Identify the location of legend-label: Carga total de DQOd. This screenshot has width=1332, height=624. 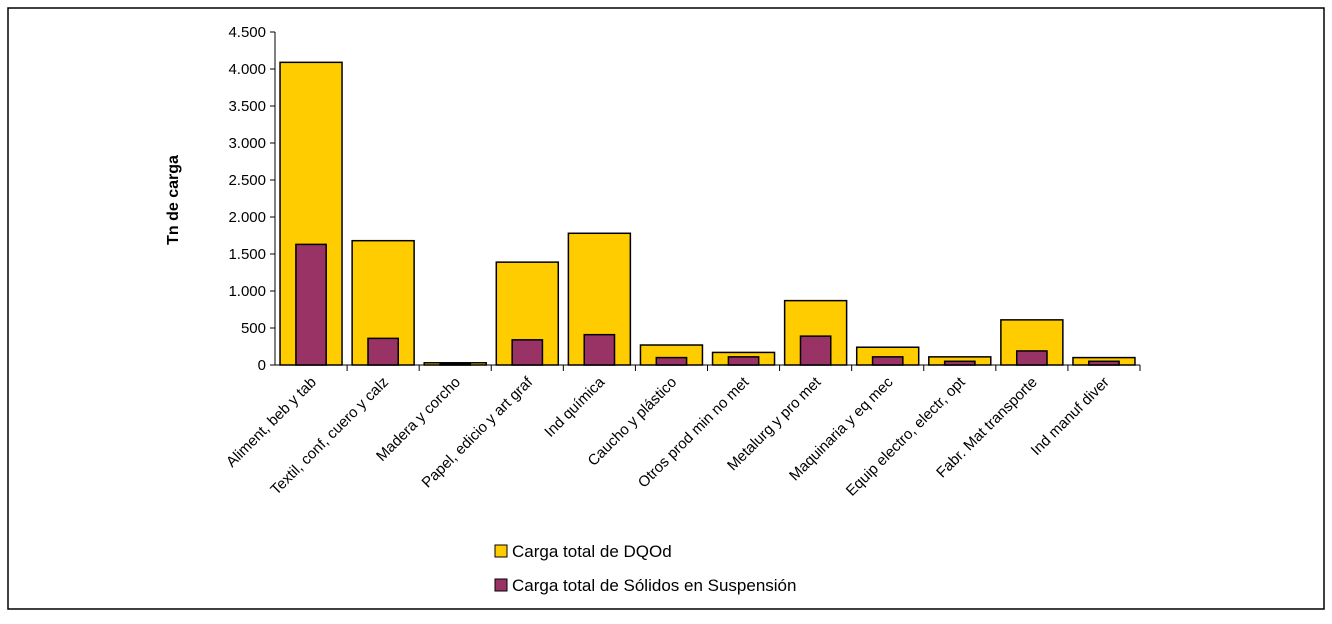
(592, 551).